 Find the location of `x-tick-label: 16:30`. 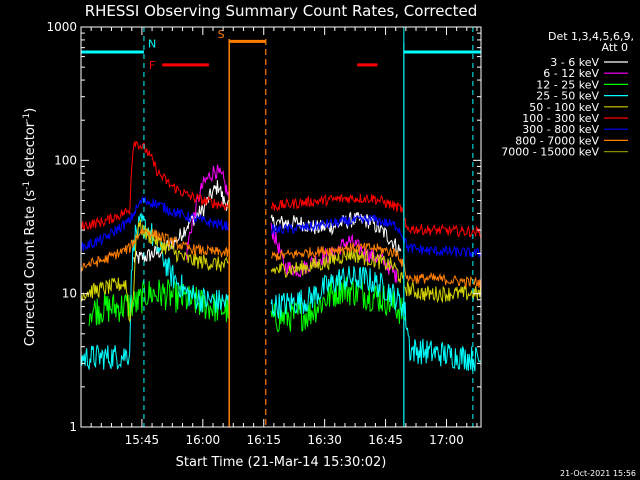

x-tick-label: 16:30 is located at coordinates (324, 440).